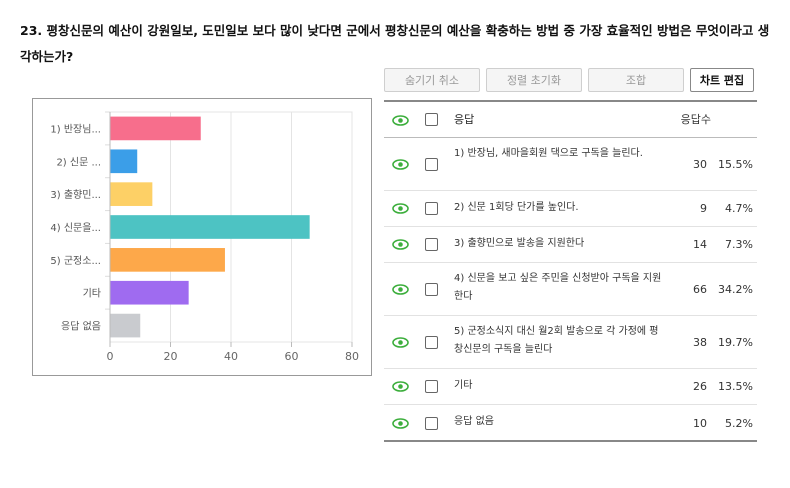 The image size is (790, 488). I want to click on response-count: 10, so click(700, 423).